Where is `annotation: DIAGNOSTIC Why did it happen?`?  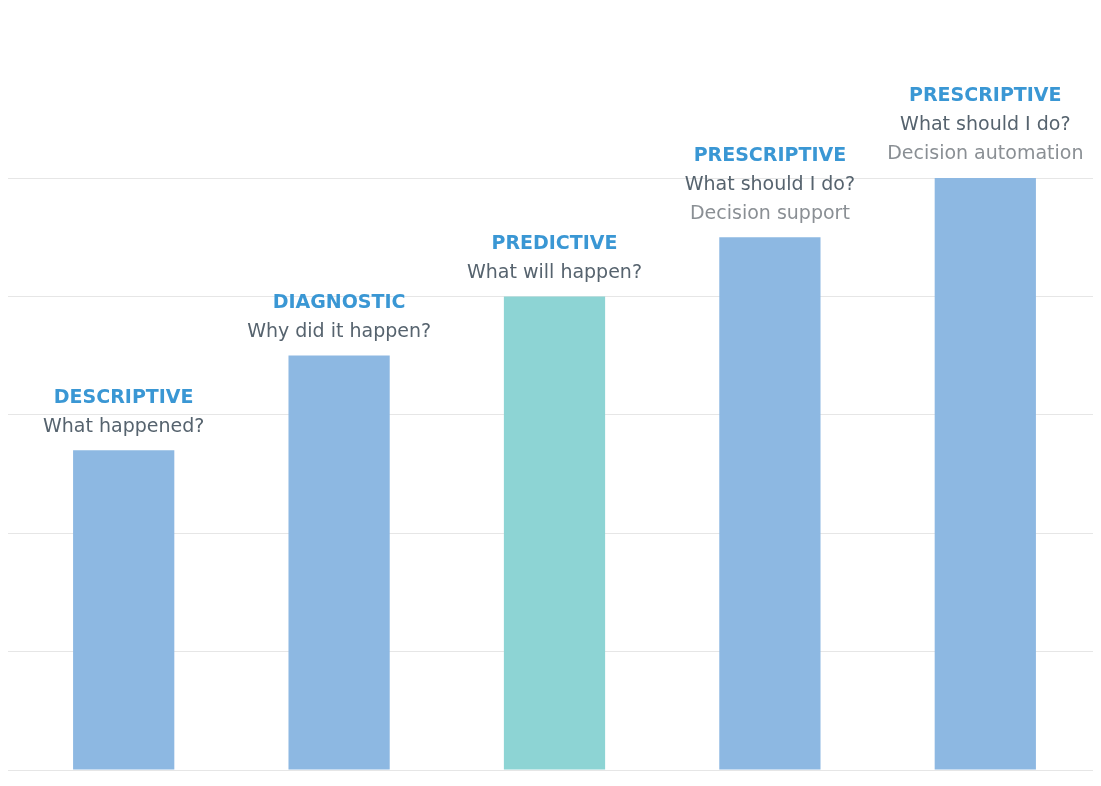
annotation: DIAGNOSTIC Why did it happen? is located at coordinates (339, 316).